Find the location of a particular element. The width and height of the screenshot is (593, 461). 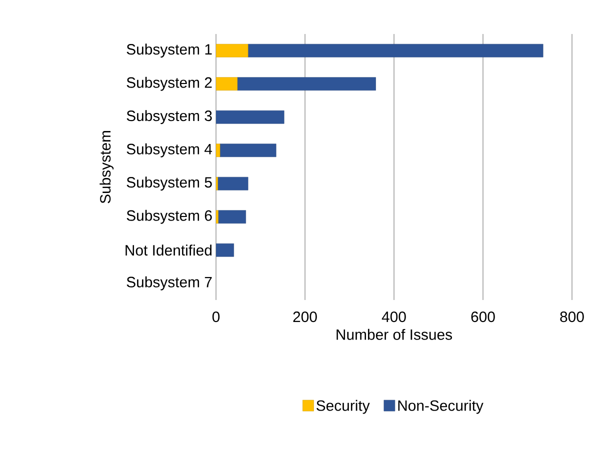

y-tick-label: Subsystem 4 is located at coordinates (169, 150).